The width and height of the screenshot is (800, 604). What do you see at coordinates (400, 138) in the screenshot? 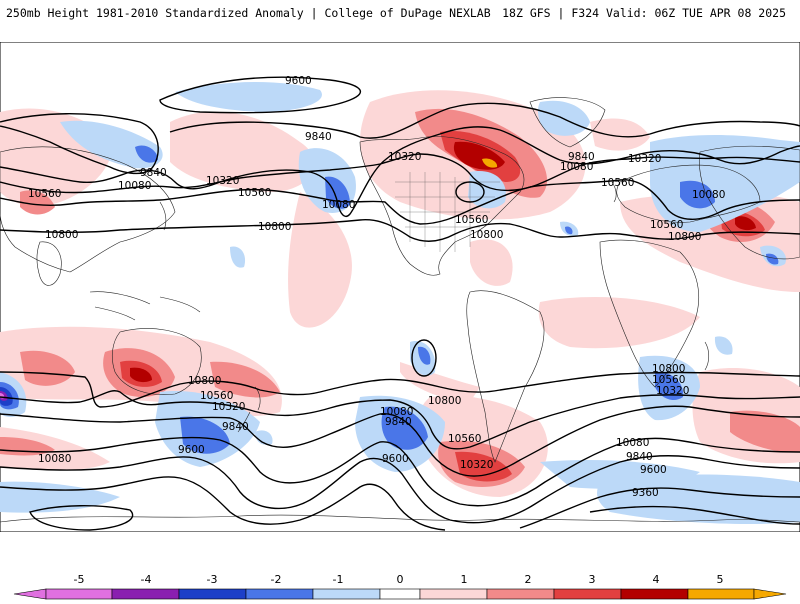
I see `contour-9840-north` at bounding box center [400, 138].